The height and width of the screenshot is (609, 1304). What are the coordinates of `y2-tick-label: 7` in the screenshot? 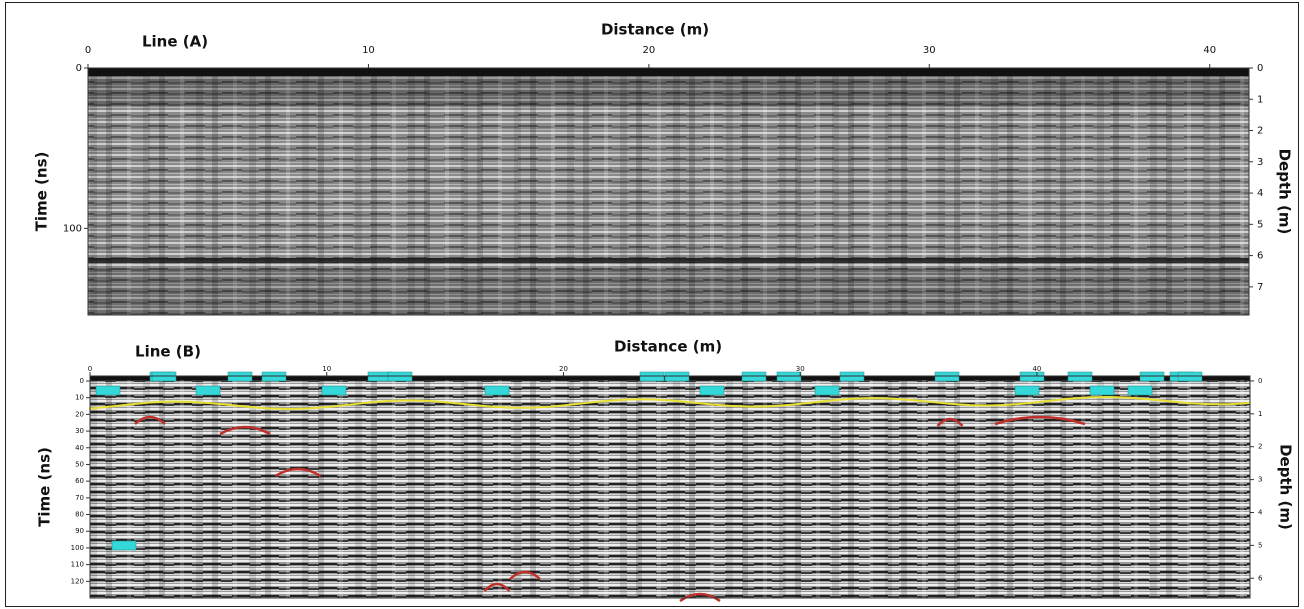 It's located at (1260, 287).